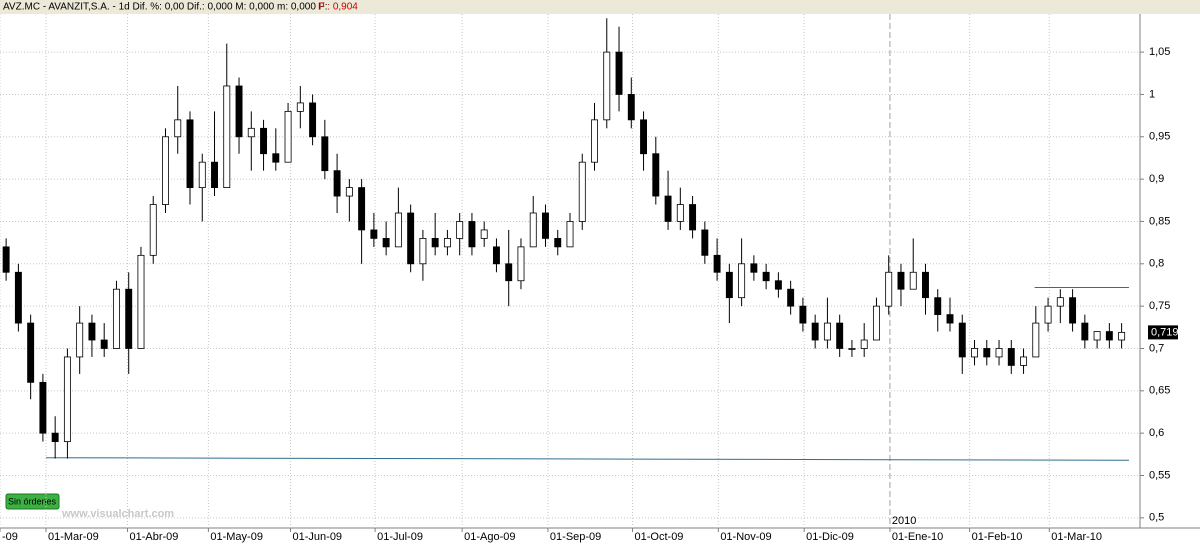  What do you see at coordinates (73, 537) in the screenshot?
I see `x-tick-label: 01-Mar-09` at bounding box center [73, 537].